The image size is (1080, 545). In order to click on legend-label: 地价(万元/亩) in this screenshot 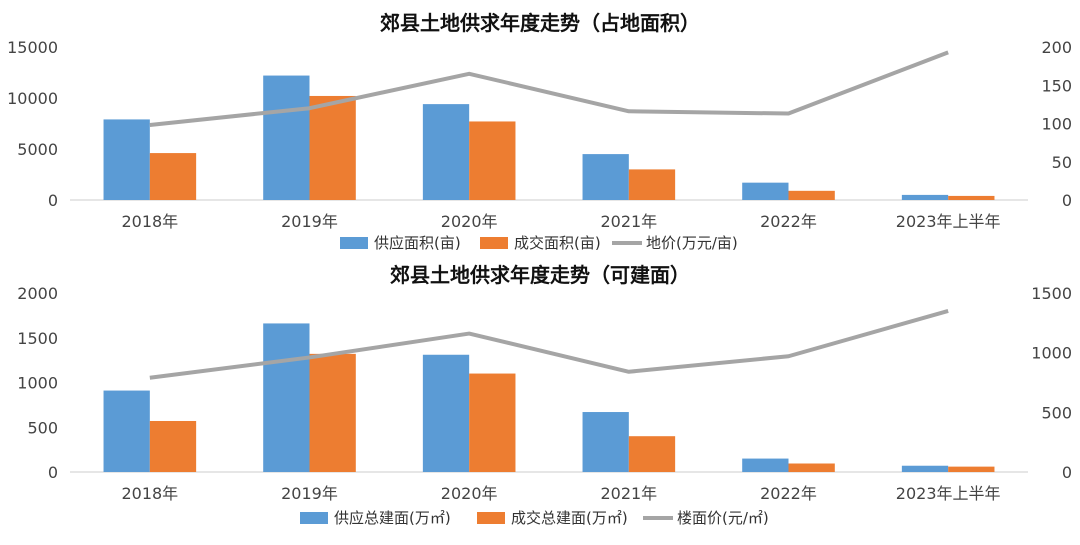, I will do `click(692, 243)`.